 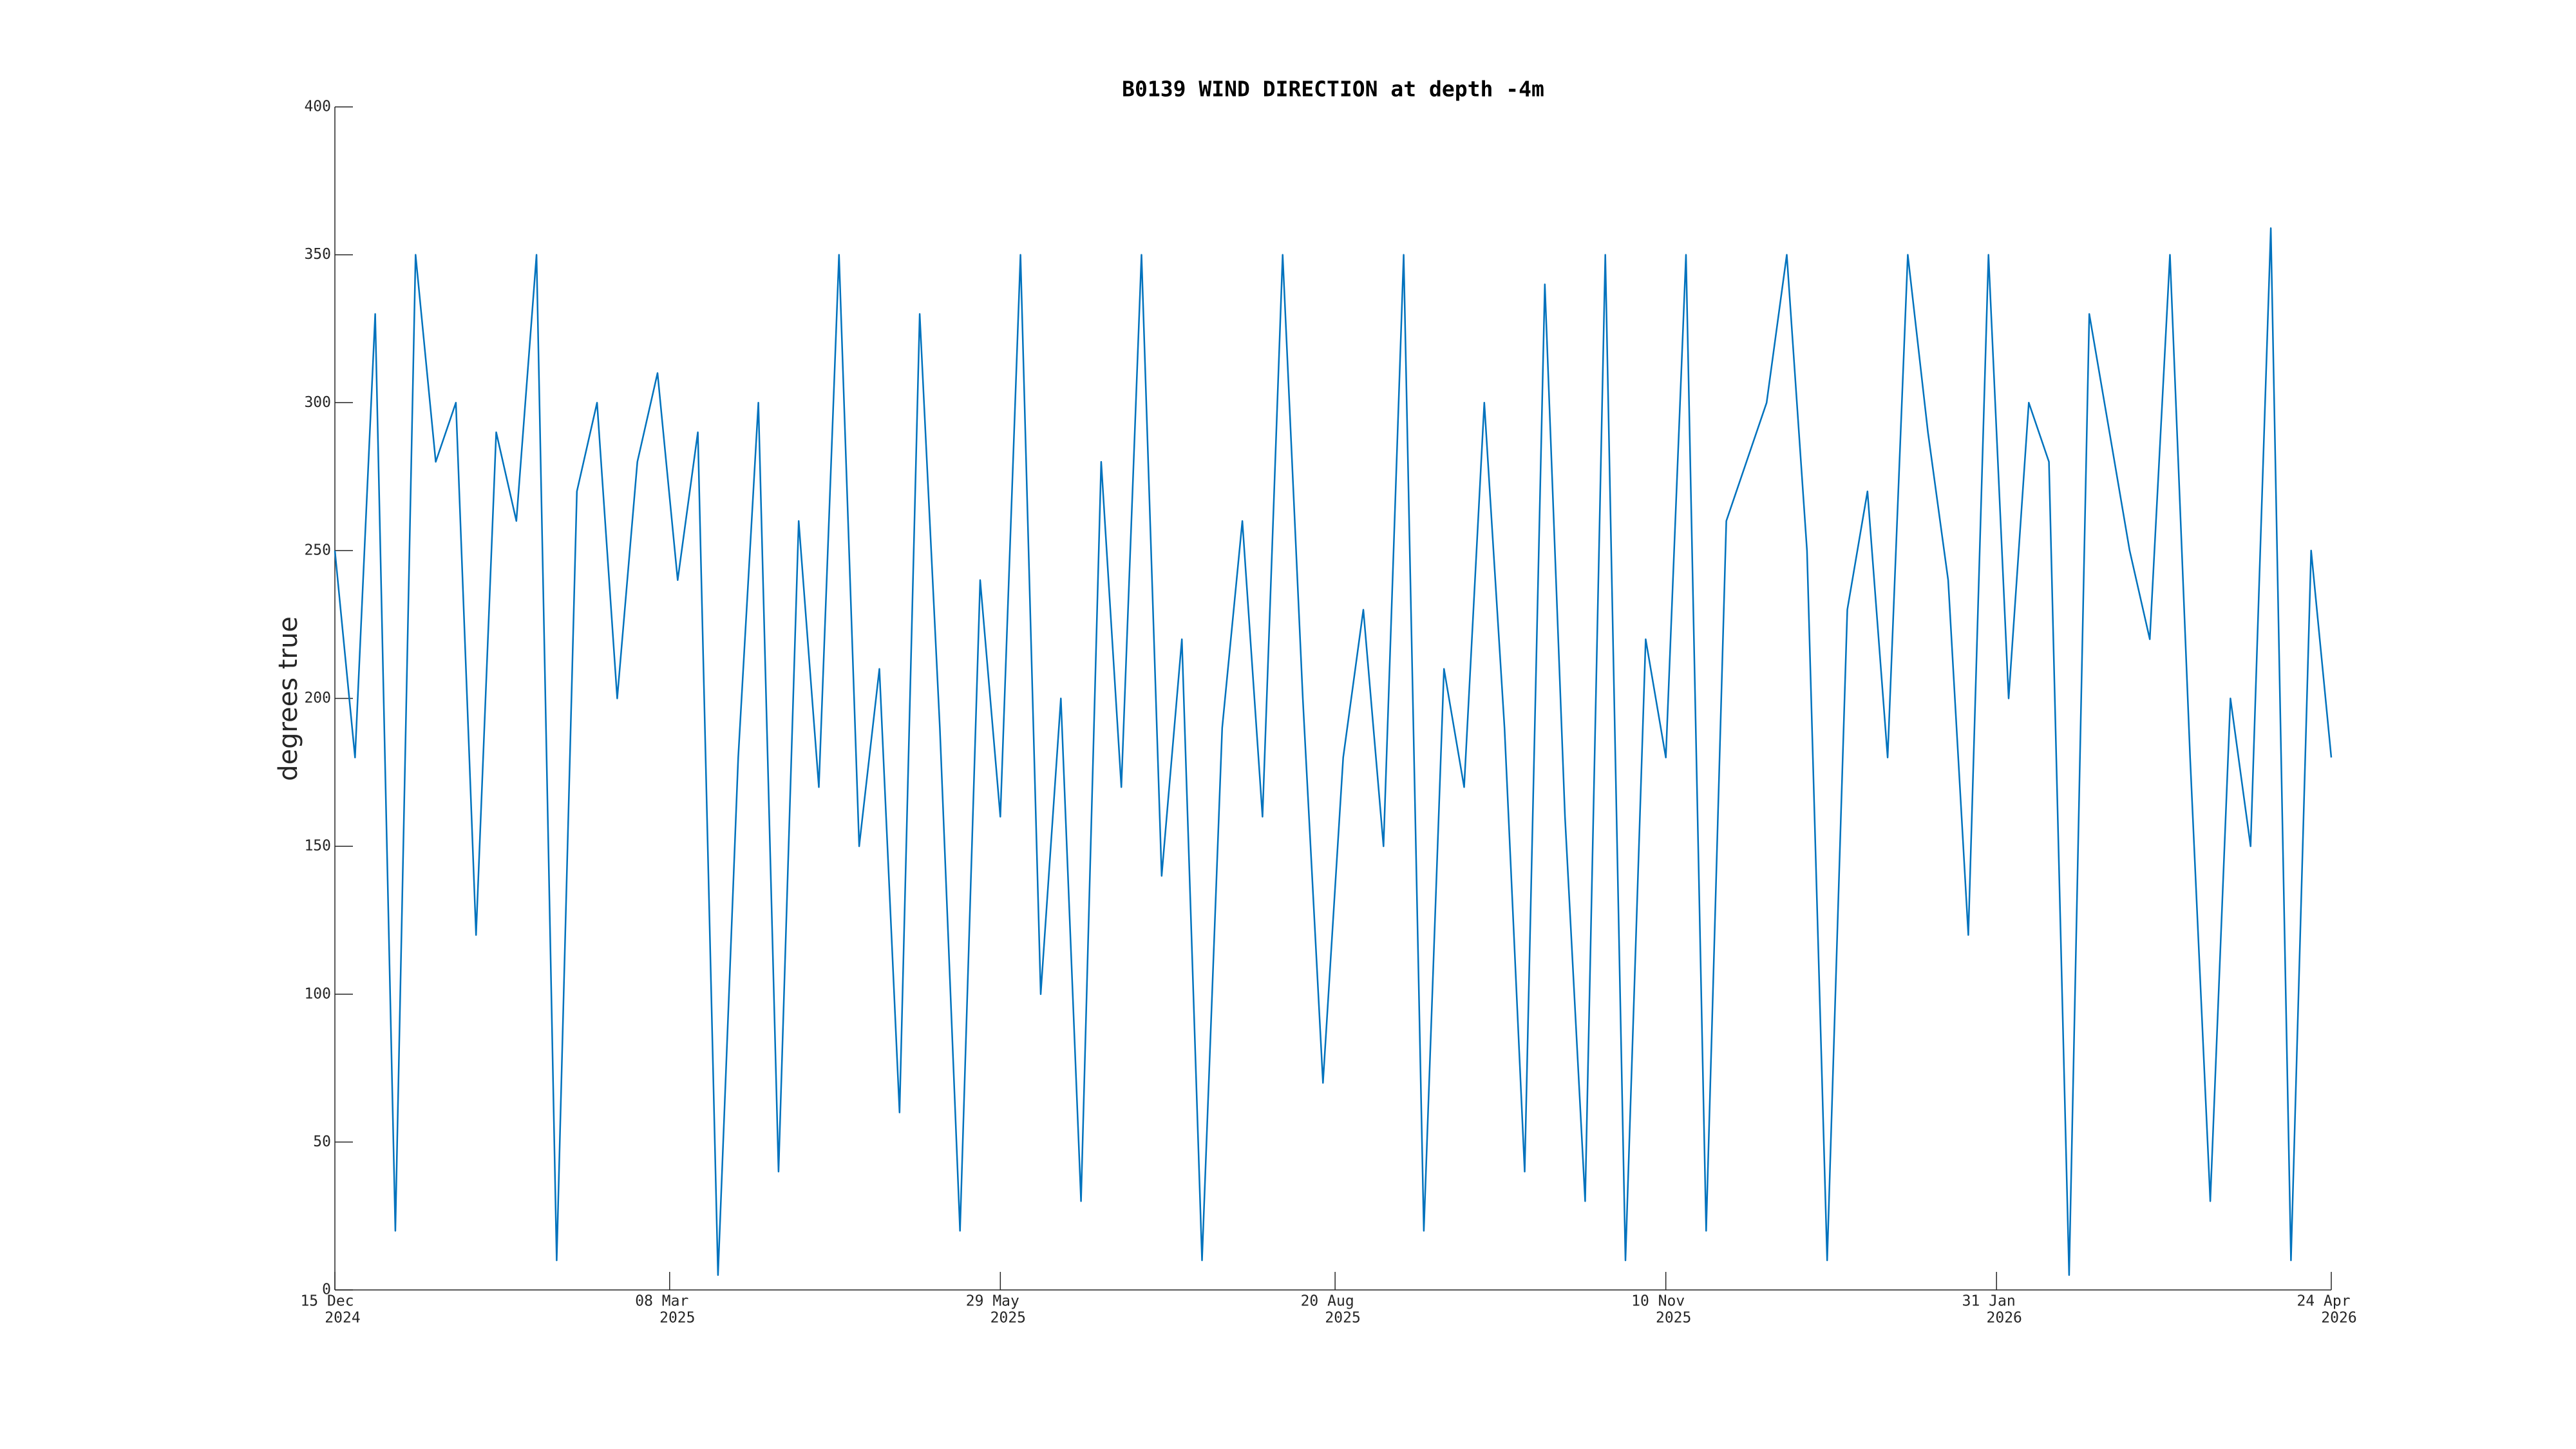 I want to click on x-tick-label: 29 May, so click(x=993, y=1301).